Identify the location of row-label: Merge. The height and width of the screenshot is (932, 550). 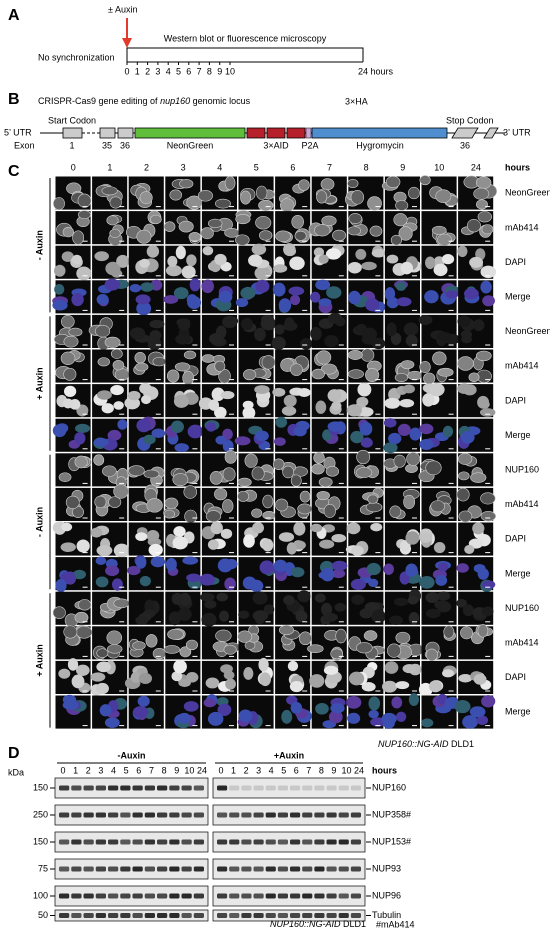
(518, 712).